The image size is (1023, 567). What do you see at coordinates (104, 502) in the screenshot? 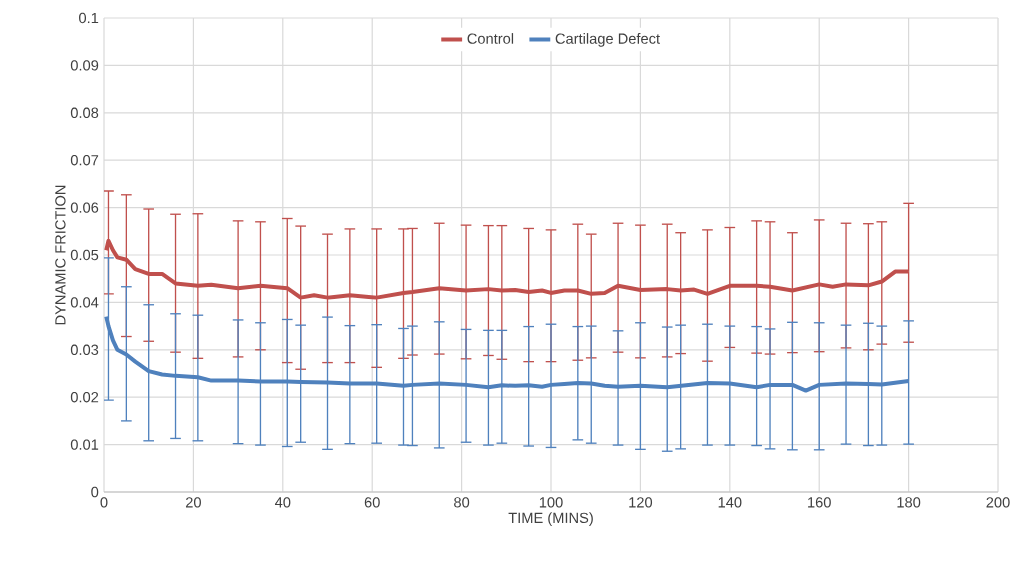
I see `x-tick-label: 0` at bounding box center [104, 502].